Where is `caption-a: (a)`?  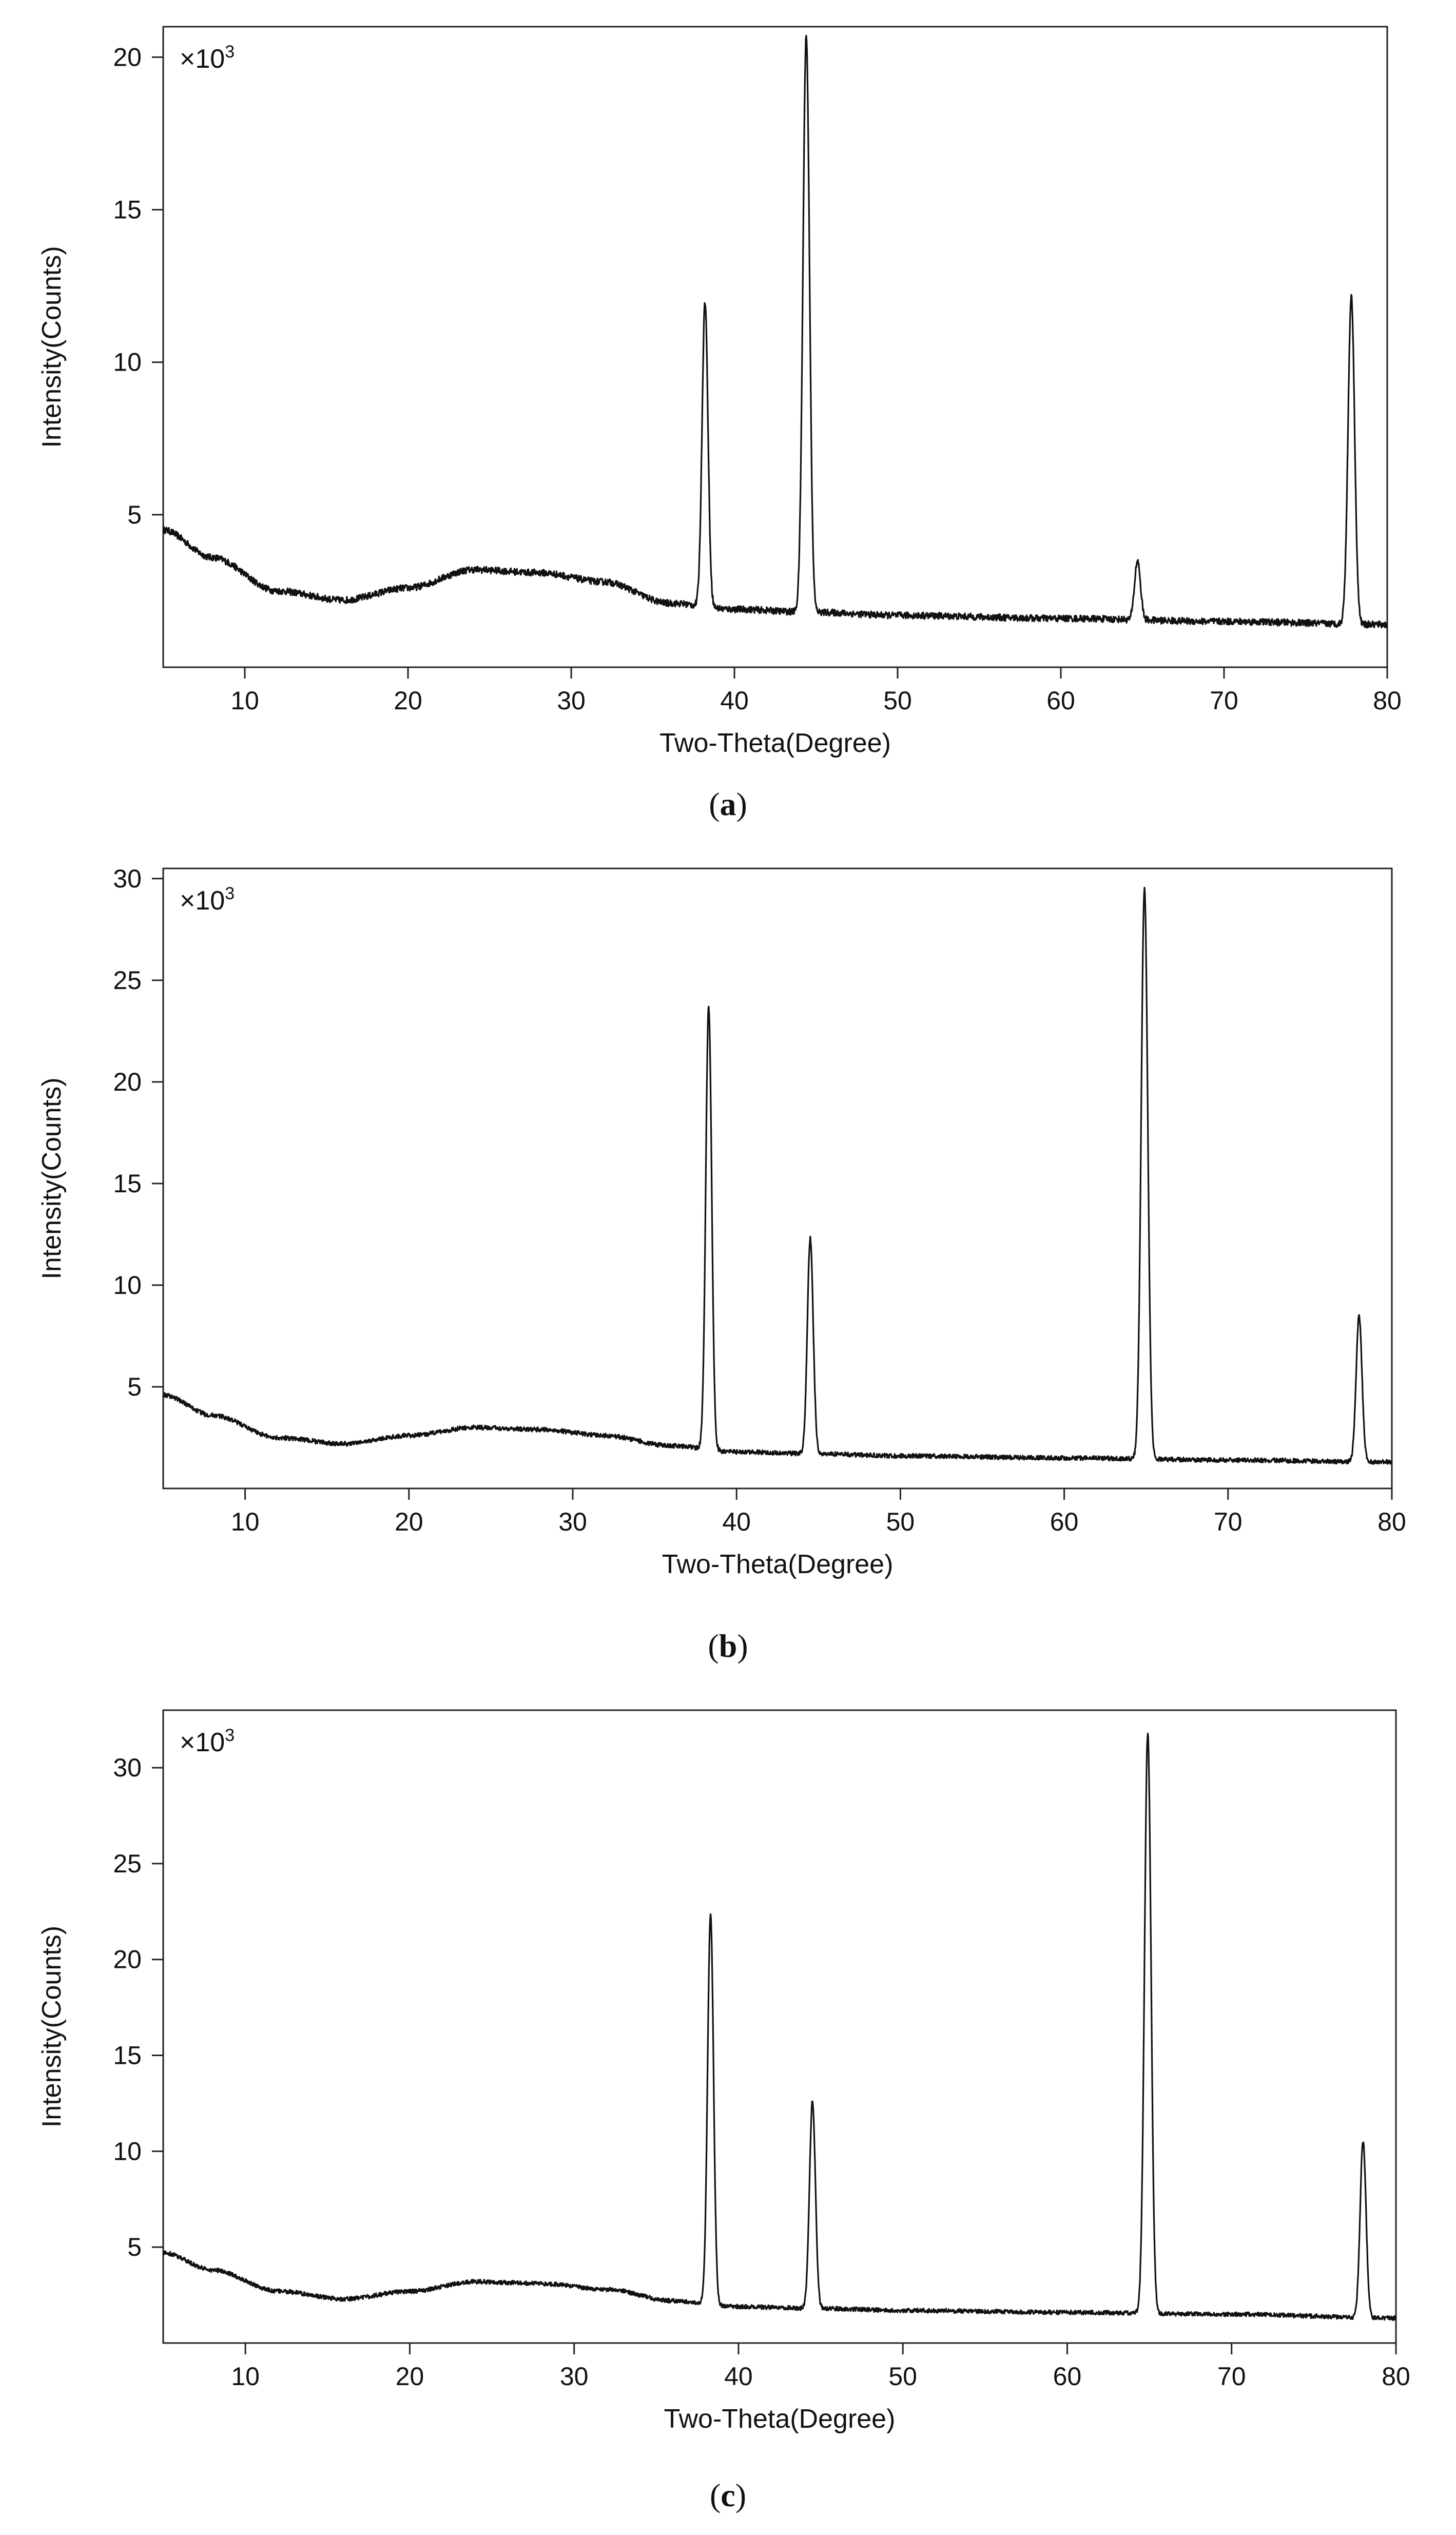 caption-a: (a) is located at coordinates (728, 804).